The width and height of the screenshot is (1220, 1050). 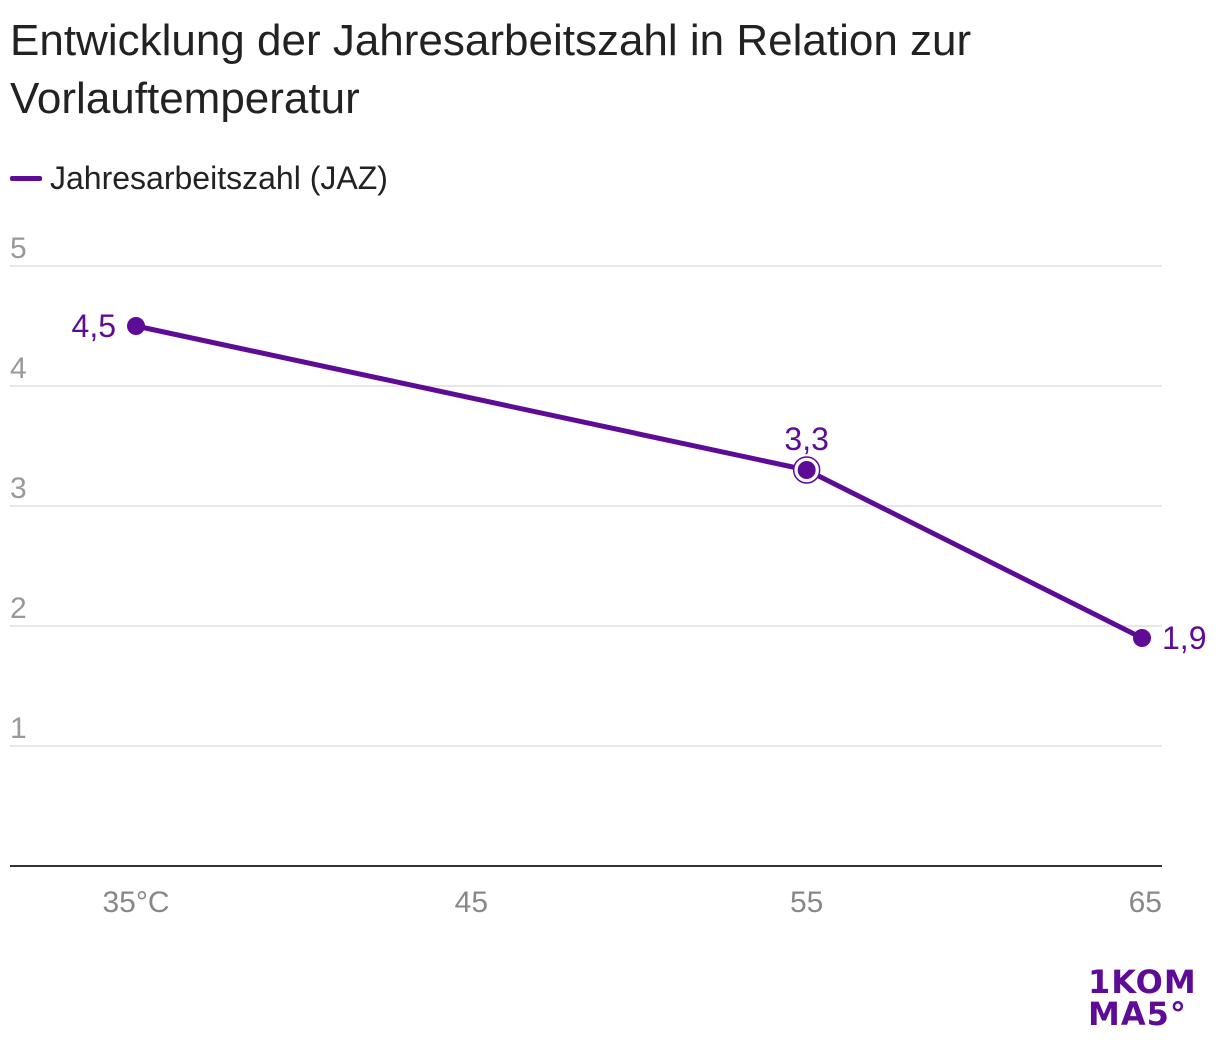 What do you see at coordinates (1145, 902) in the screenshot?
I see `x-tick-label: 65` at bounding box center [1145, 902].